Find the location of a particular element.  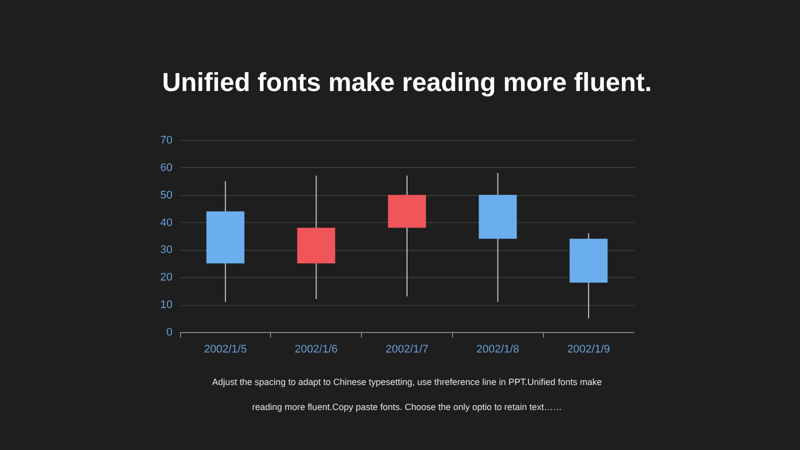

x-tick-label: 2002/1/7 is located at coordinates (407, 350).